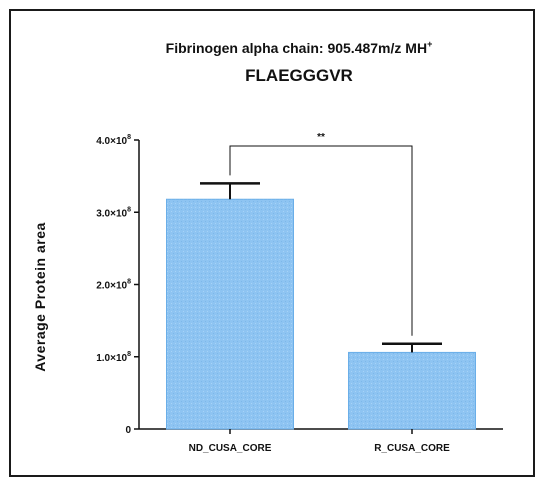 The width and height of the screenshot is (550, 489). I want to click on chart-subtitle: FLAEGGGVR, so click(299, 75).